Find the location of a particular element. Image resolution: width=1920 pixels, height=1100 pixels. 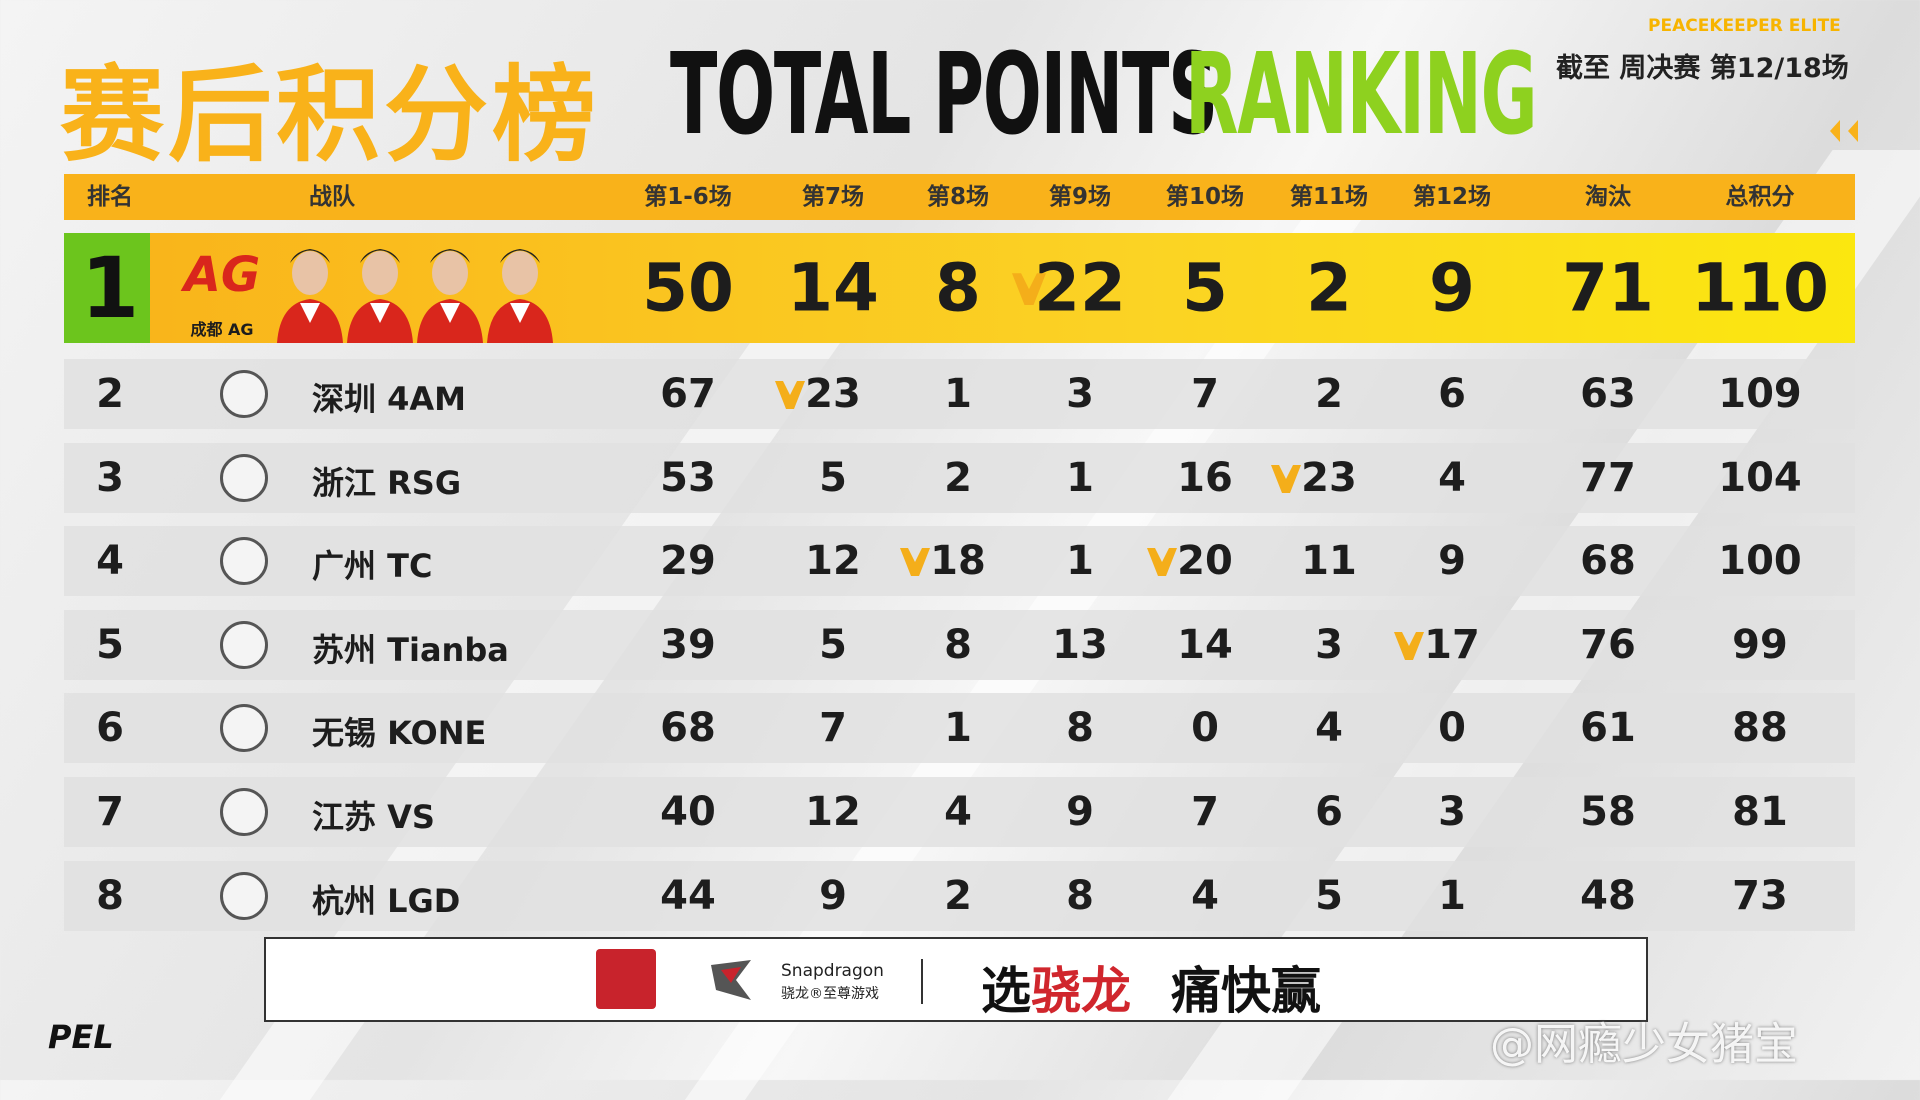

sponsor-banner: Snapdragon 骁龙®至尊游戏 选骁龙 痛快赢 is located at coordinates (956, 979).